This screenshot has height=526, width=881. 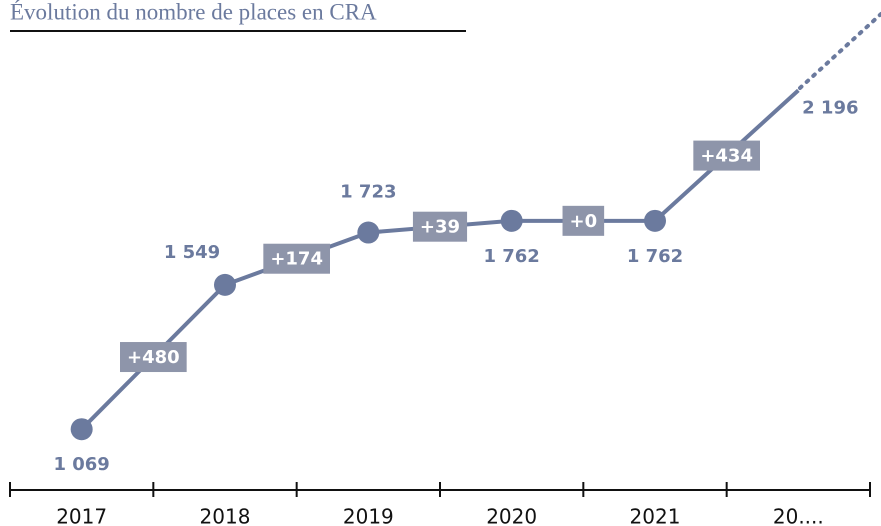 I want to click on x-tick-label: 2019, so click(x=368, y=515).